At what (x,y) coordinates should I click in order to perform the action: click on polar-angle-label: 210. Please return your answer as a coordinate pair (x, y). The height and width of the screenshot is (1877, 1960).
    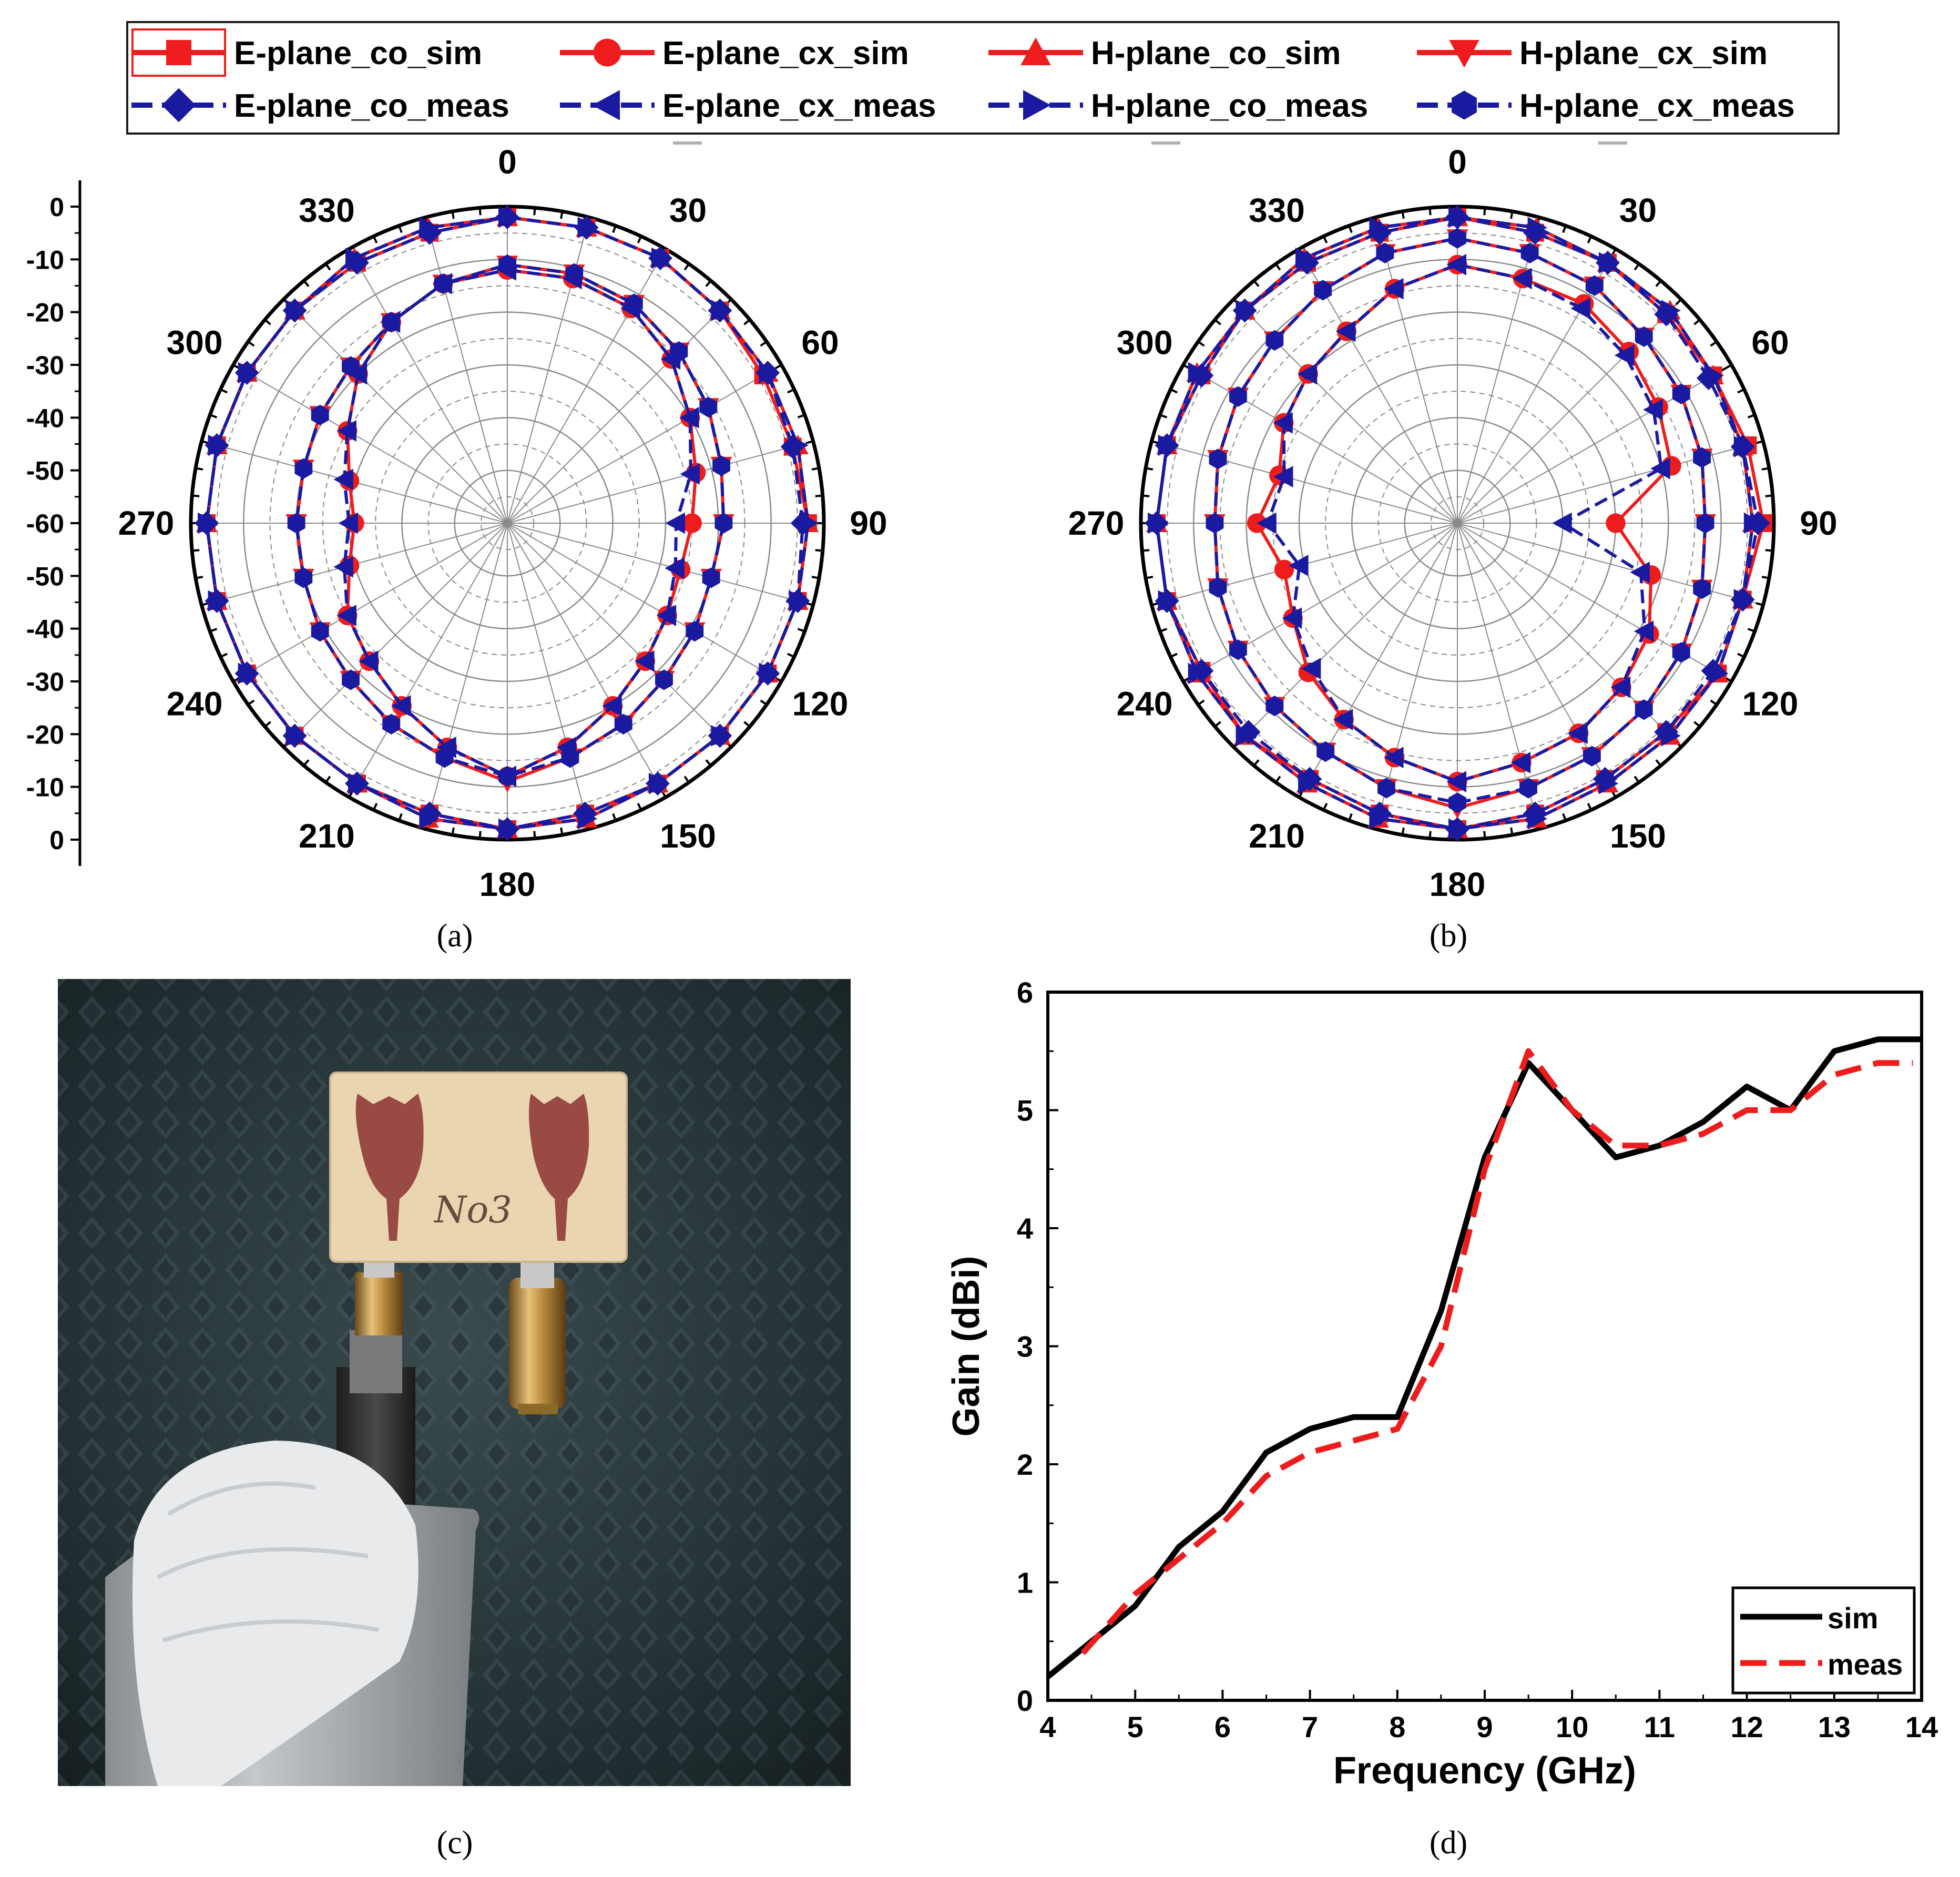
    Looking at the image, I should click on (1277, 836).